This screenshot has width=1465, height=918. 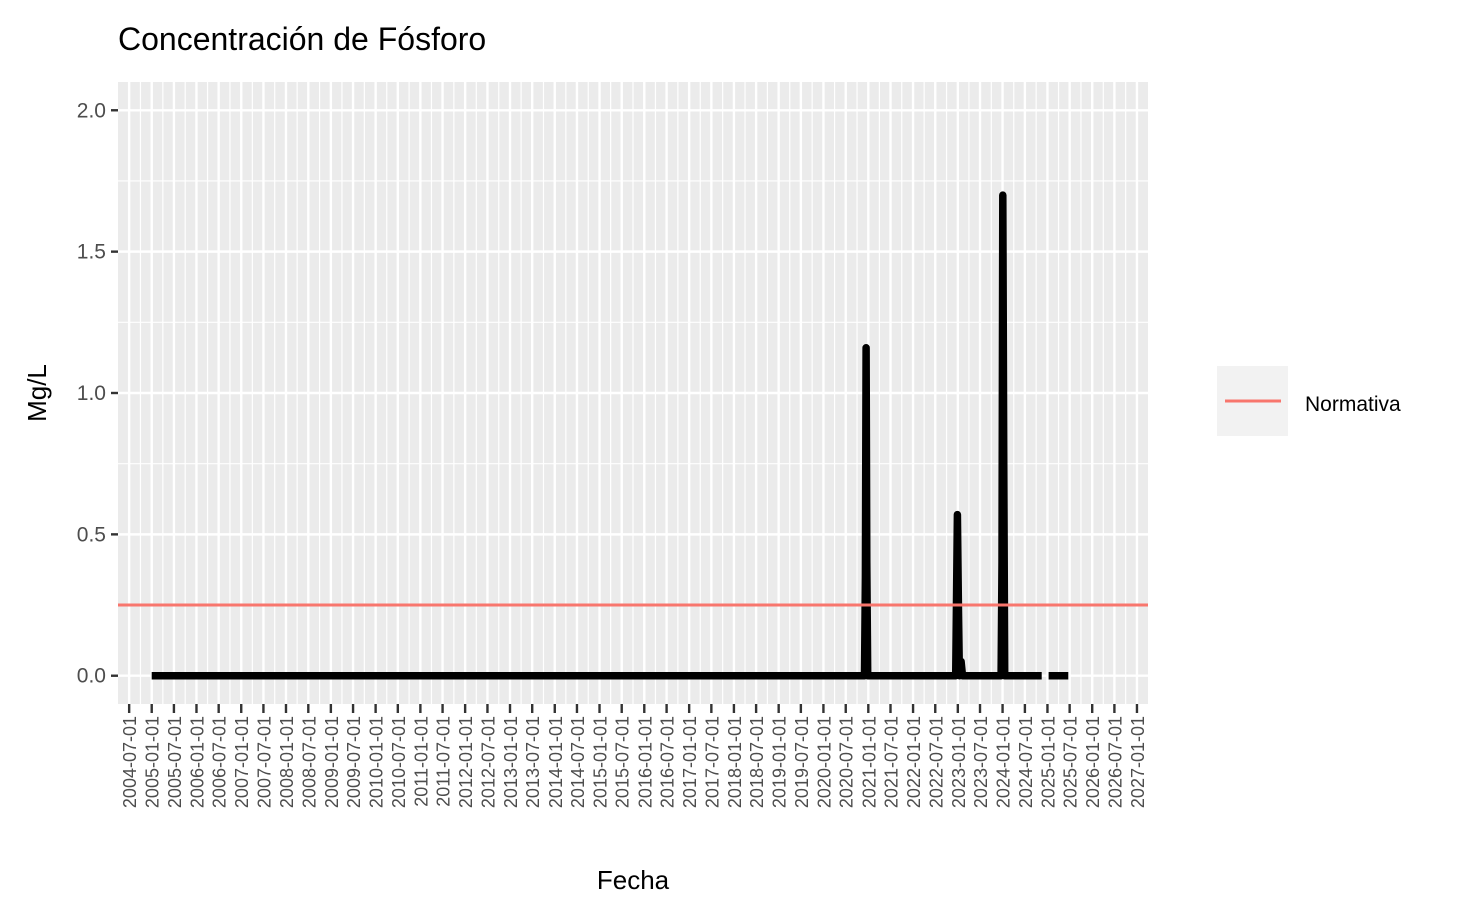 I want to click on x-tick-label-31: 2020-01-01, so click(x=824, y=762).